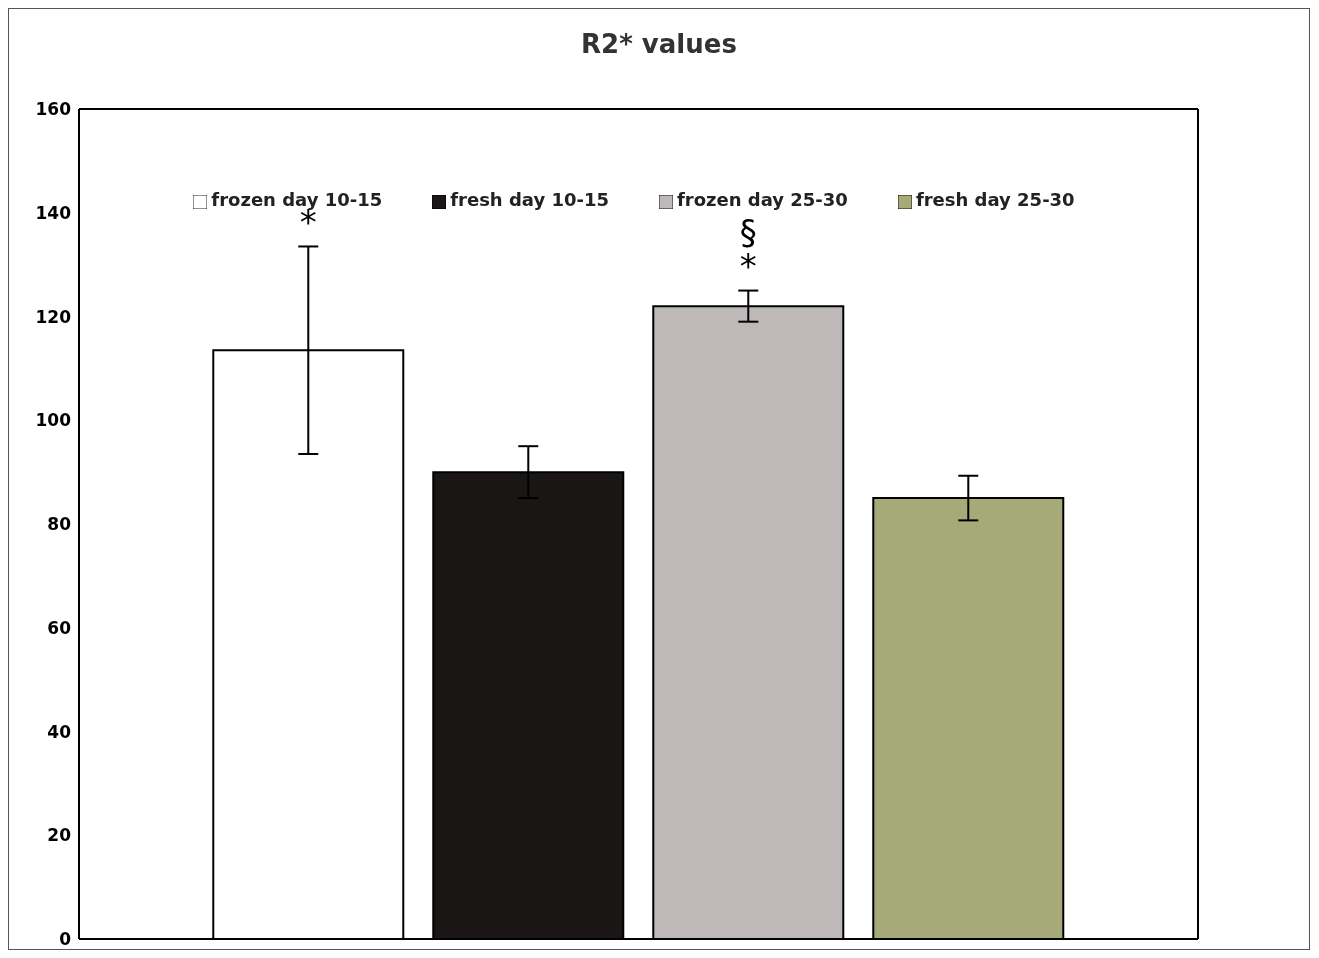 The width and height of the screenshot is (1319, 958). Describe the element at coordinates (53, 420) in the screenshot. I see `y-tick-label: 100` at that location.